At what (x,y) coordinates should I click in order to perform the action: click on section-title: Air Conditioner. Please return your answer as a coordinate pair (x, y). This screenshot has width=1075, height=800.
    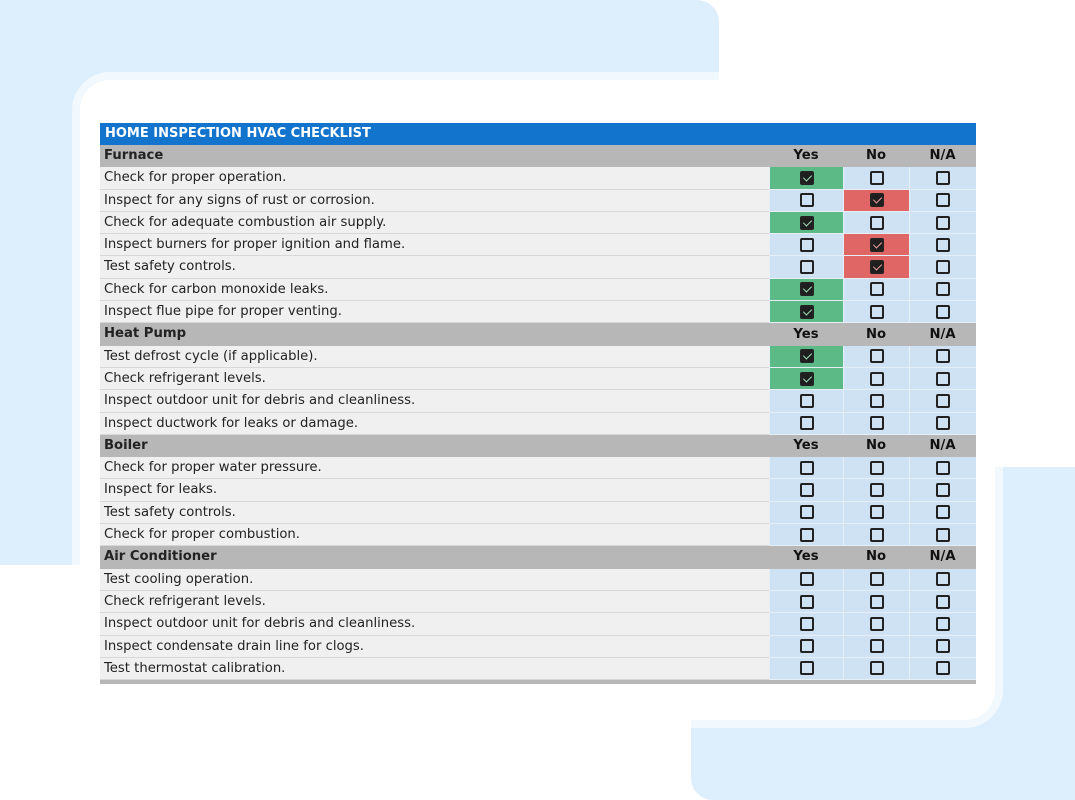
    Looking at the image, I should click on (434, 557).